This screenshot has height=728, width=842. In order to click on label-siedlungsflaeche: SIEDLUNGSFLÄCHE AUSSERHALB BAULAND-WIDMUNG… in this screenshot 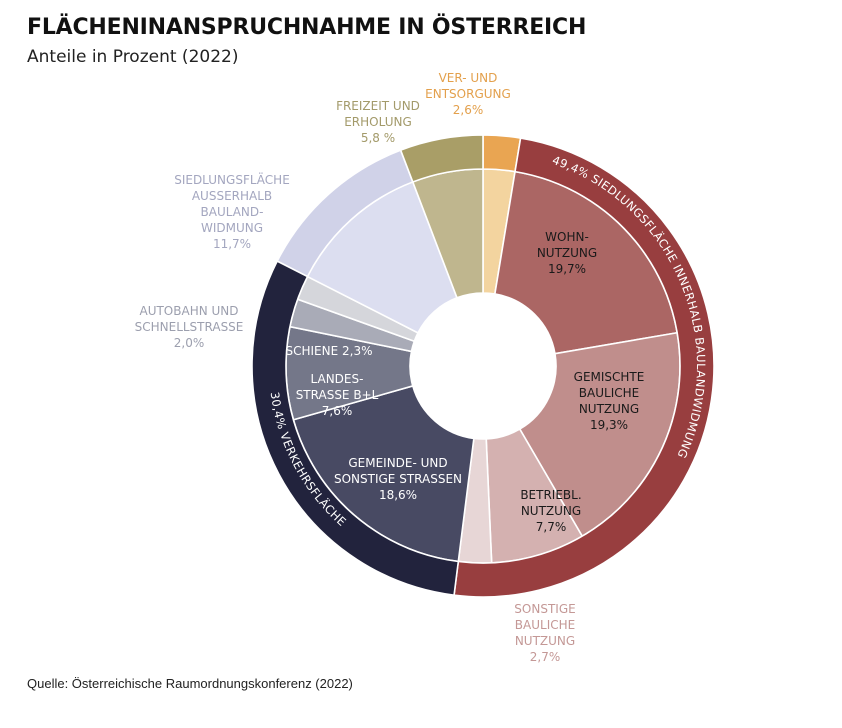, I will do `click(232, 211)`.